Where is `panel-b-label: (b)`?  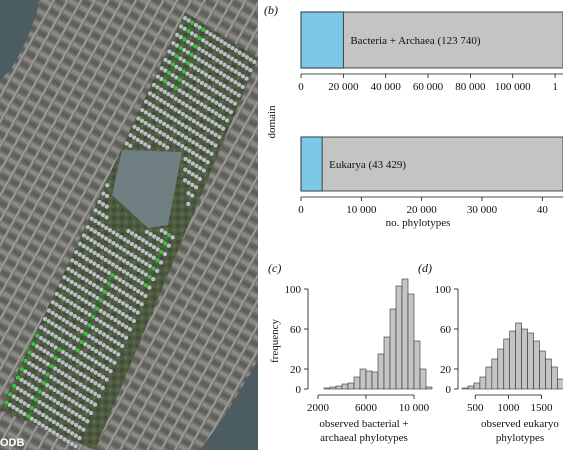
panel-b-label: (b) is located at coordinates (271, 10).